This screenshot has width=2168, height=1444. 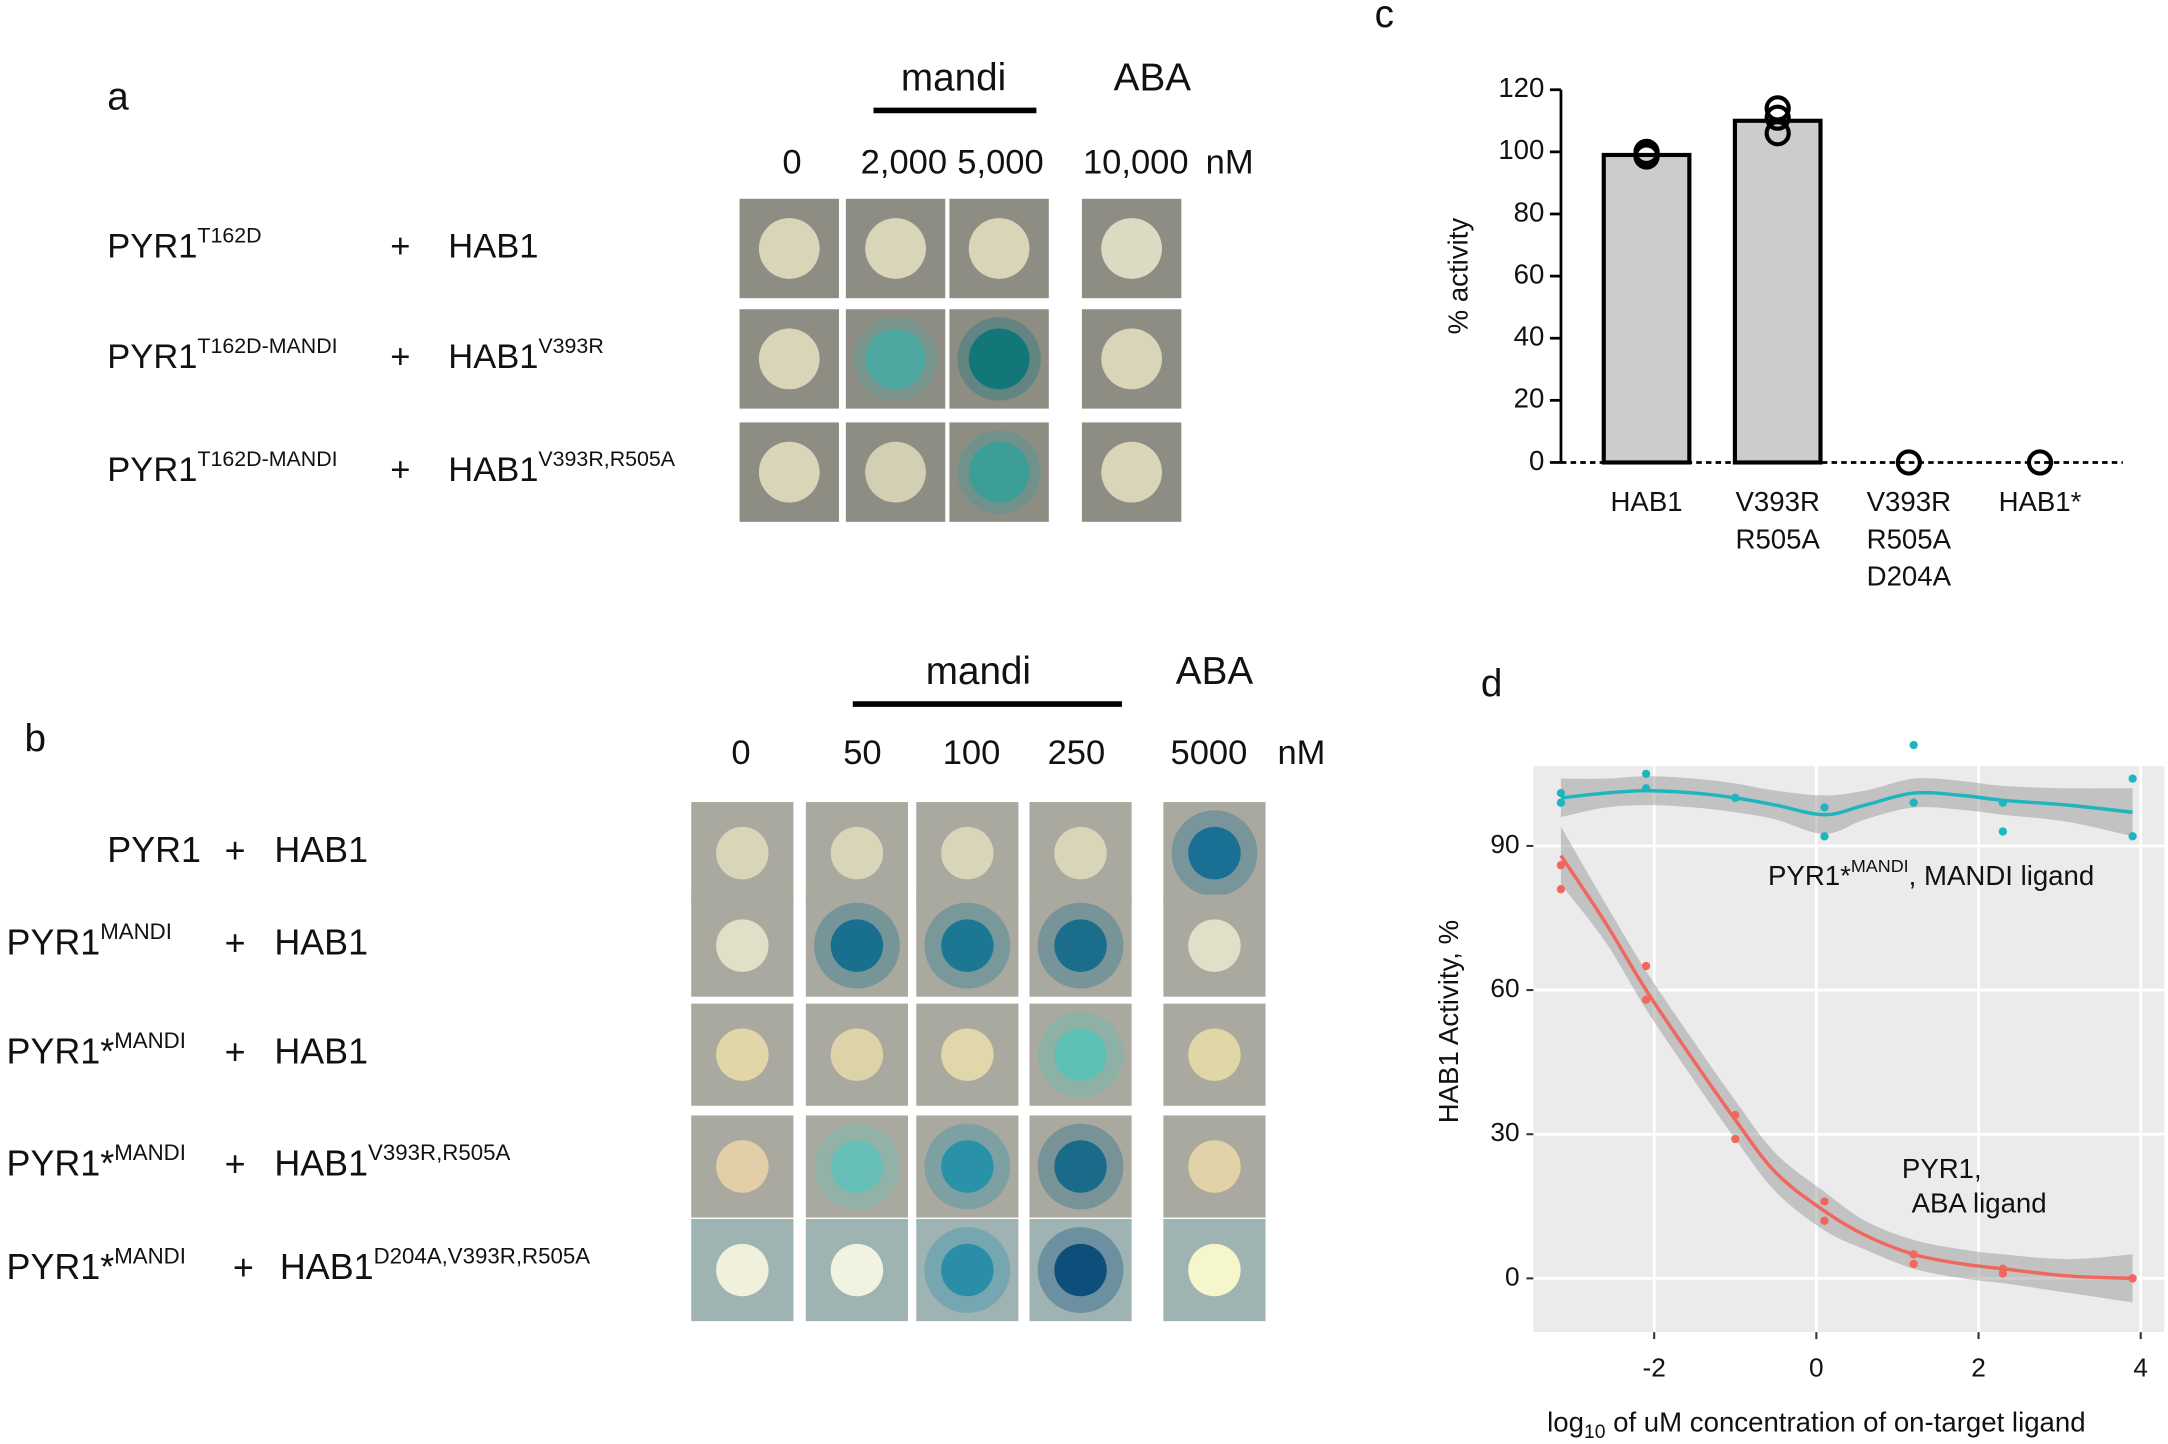 What do you see at coordinates (1504, 844) in the screenshot?
I see `y-tick-label: 90` at bounding box center [1504, 844].